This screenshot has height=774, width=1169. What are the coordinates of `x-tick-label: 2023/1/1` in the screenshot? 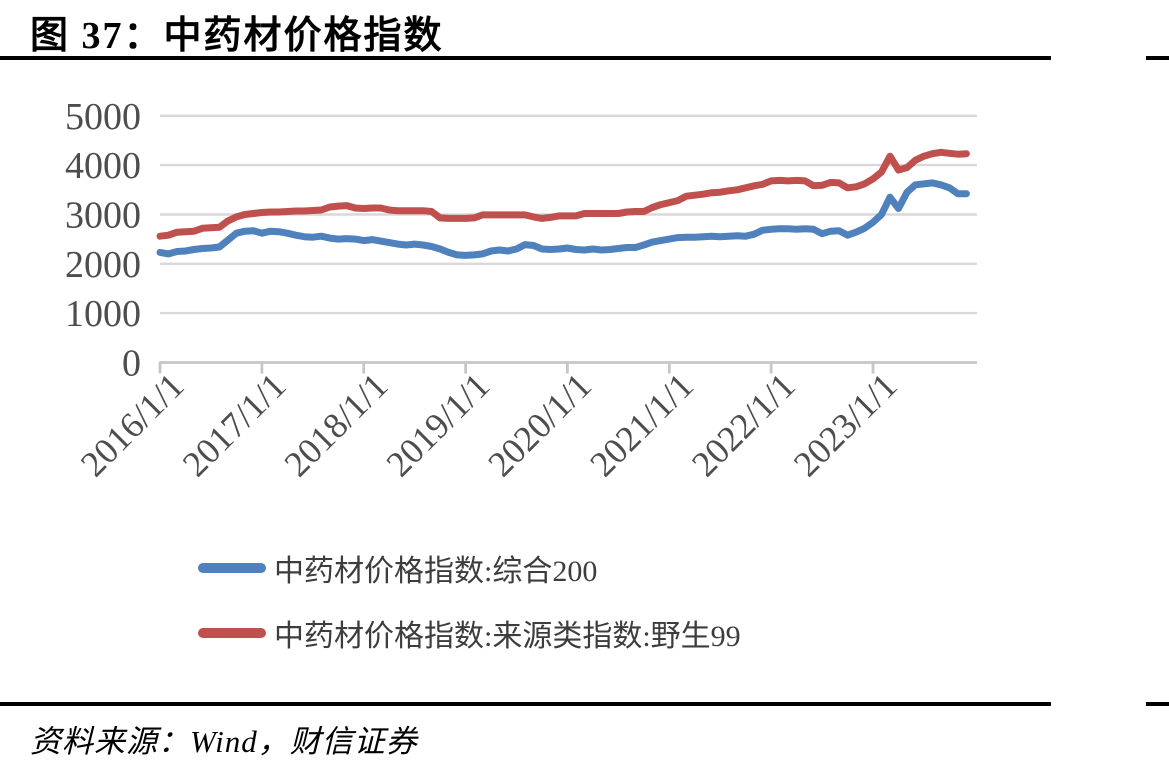 It's located at (845, 424).